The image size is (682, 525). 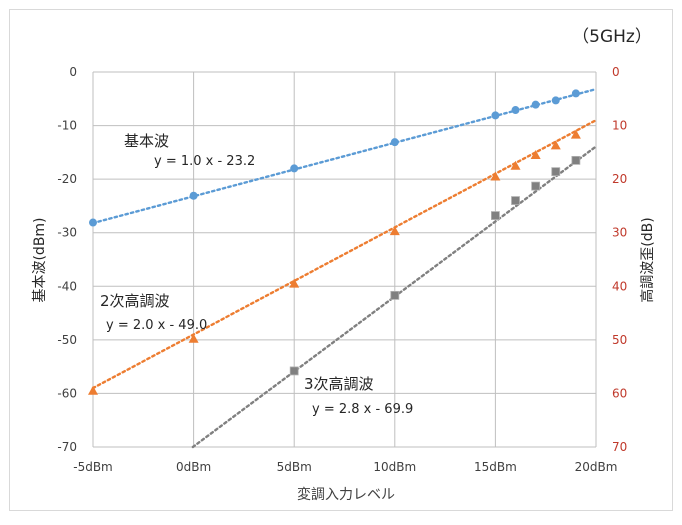 What do you see at coordinates (619, 126) in the screenshot?
I see `y-right-tick-label: 10` at bounding box center [619, 126].